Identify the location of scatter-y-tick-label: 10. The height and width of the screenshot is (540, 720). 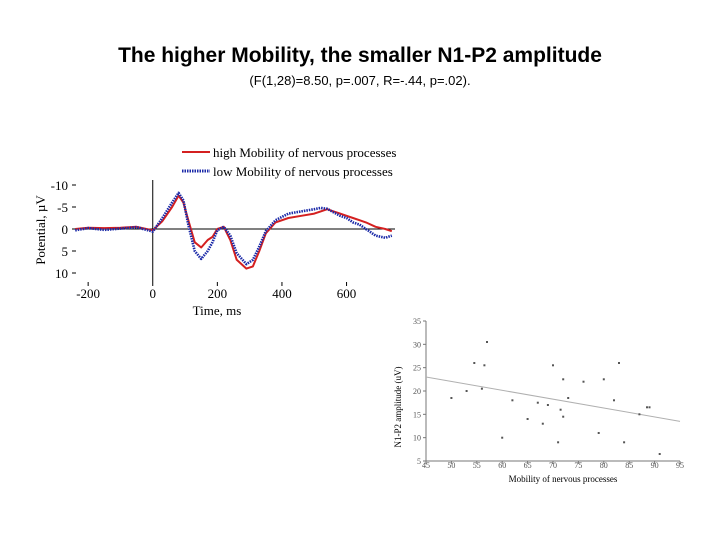
(417, 438).